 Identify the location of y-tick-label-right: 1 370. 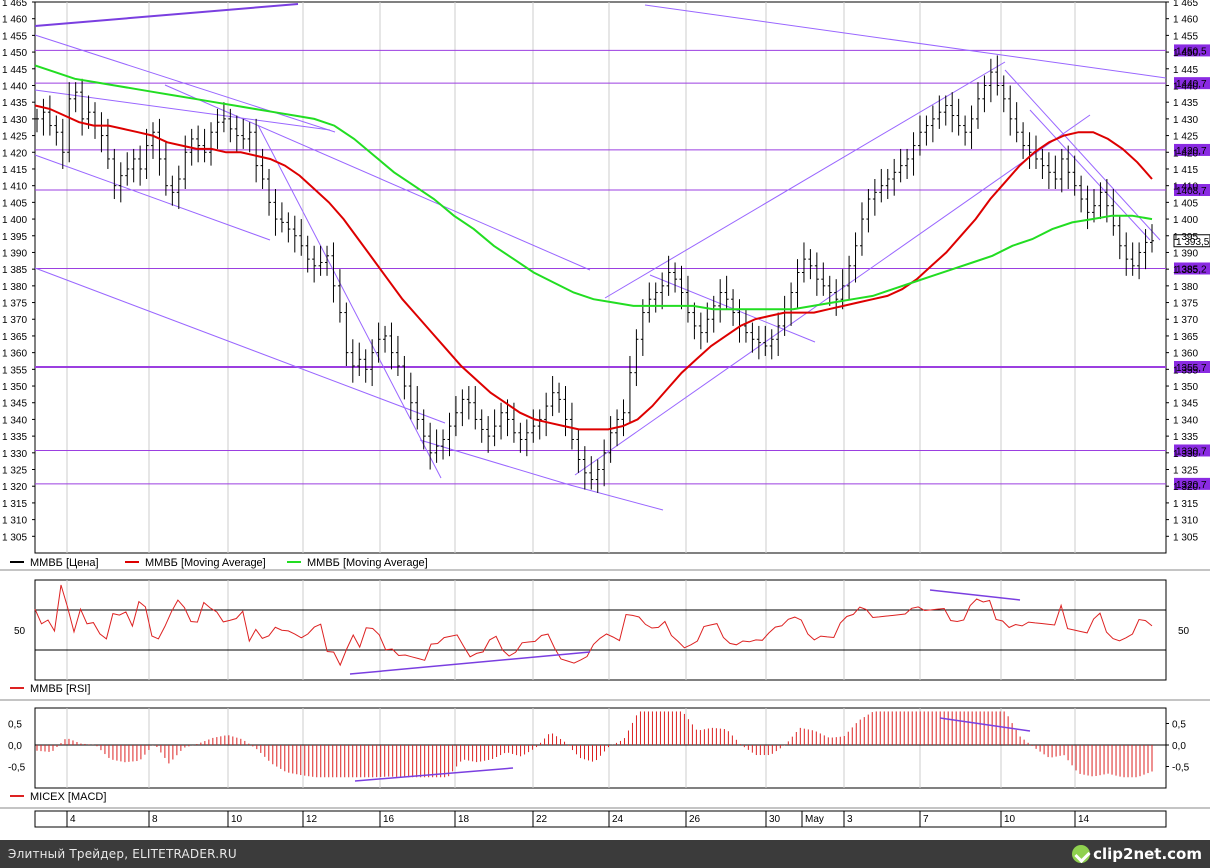
(1185, 320).